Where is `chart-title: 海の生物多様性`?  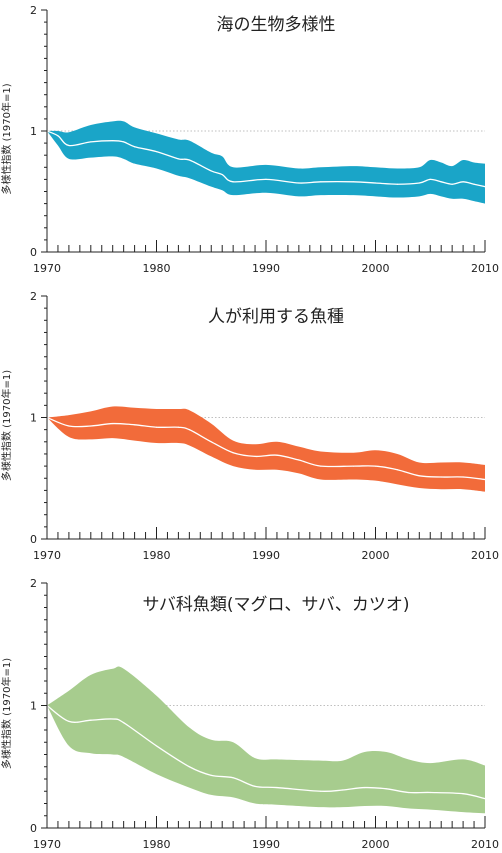
chart-title: 海の生物多様性 is located at coordinates (276, 25).